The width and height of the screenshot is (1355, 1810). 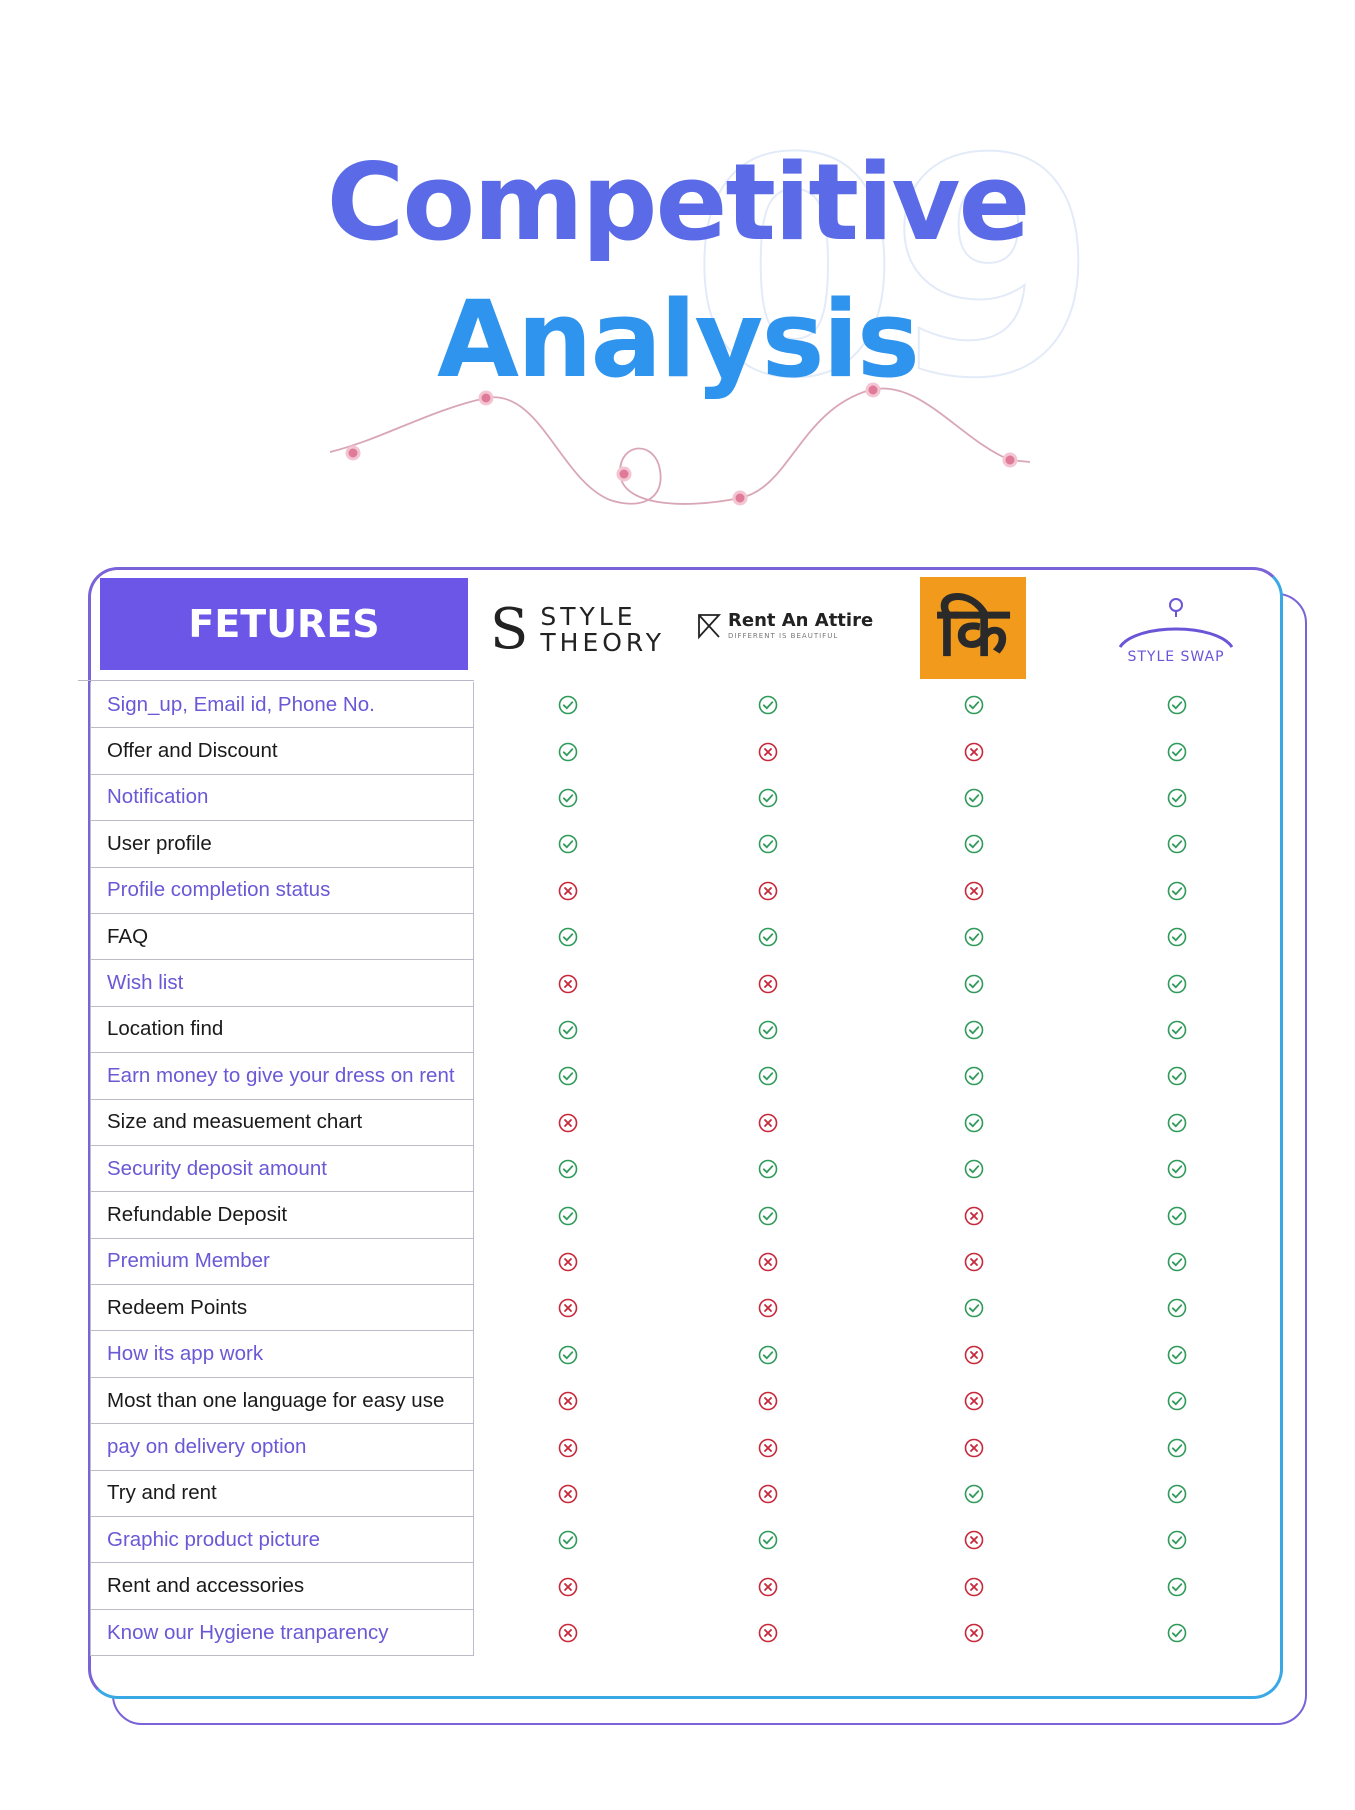 What do you see at coordinates (282, 1215) in the screenshot?
I see `feature-row: Refundable Deposit` at bounding box center [282, 1215].